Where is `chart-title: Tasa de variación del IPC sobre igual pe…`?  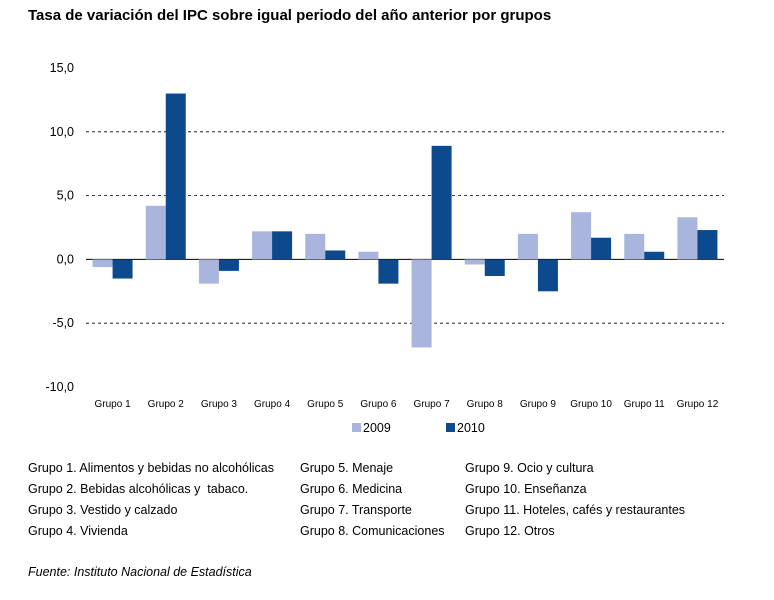
chart-title: Tasa de variación del IPC sobre igual pe… is located at coordinates (290, 15).